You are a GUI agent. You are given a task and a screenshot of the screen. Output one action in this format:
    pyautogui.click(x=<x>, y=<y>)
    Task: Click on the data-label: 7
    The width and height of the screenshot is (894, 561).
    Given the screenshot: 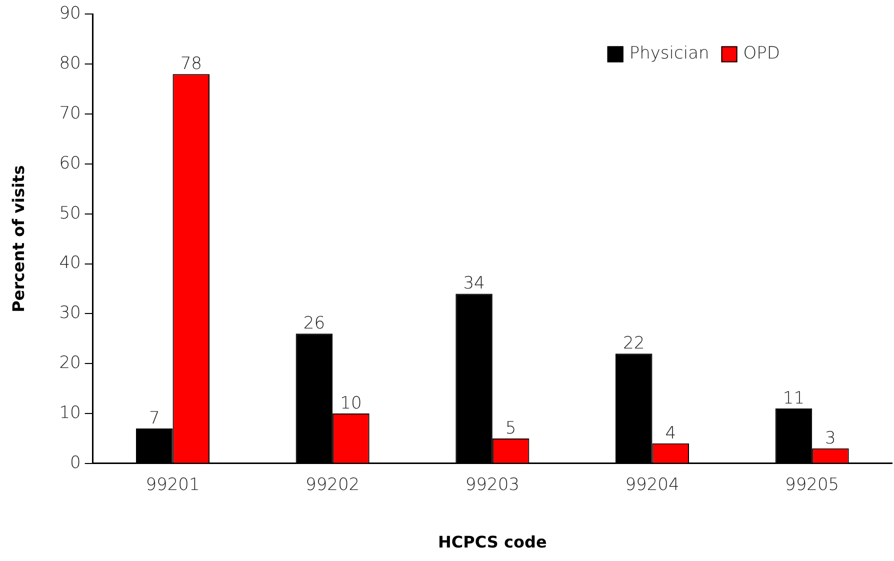 What is the action you would take?
    pyautogui.click(x=154, y=418)
    